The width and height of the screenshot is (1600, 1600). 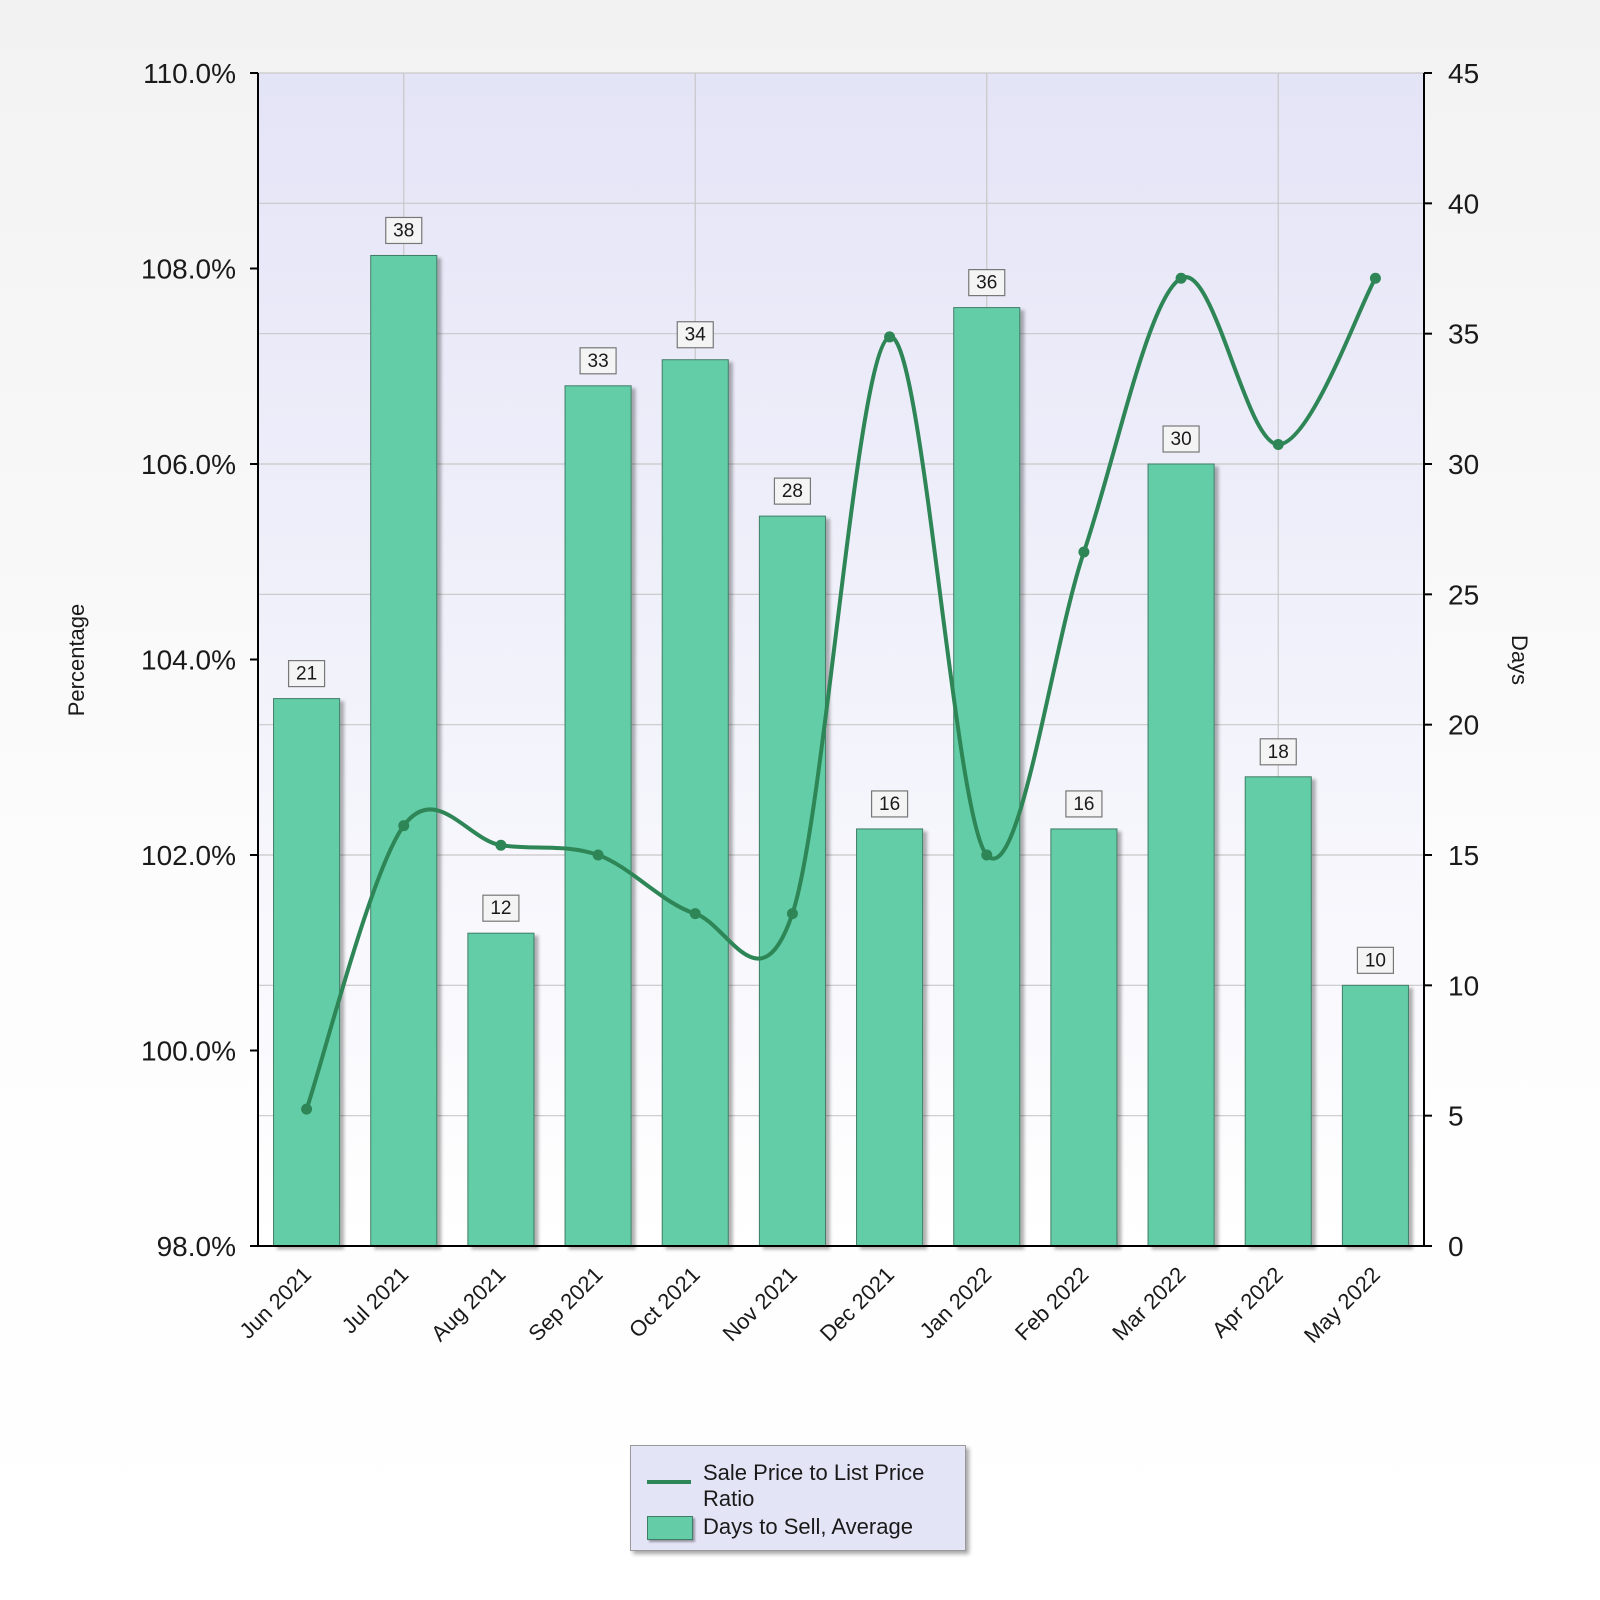 What do you see at coordinates (1451, 660) in the screenshot?
I see `right-tick-labels: 0 5 10 15 20 25 30 35 40 45` at bounding box center [1451, 660].